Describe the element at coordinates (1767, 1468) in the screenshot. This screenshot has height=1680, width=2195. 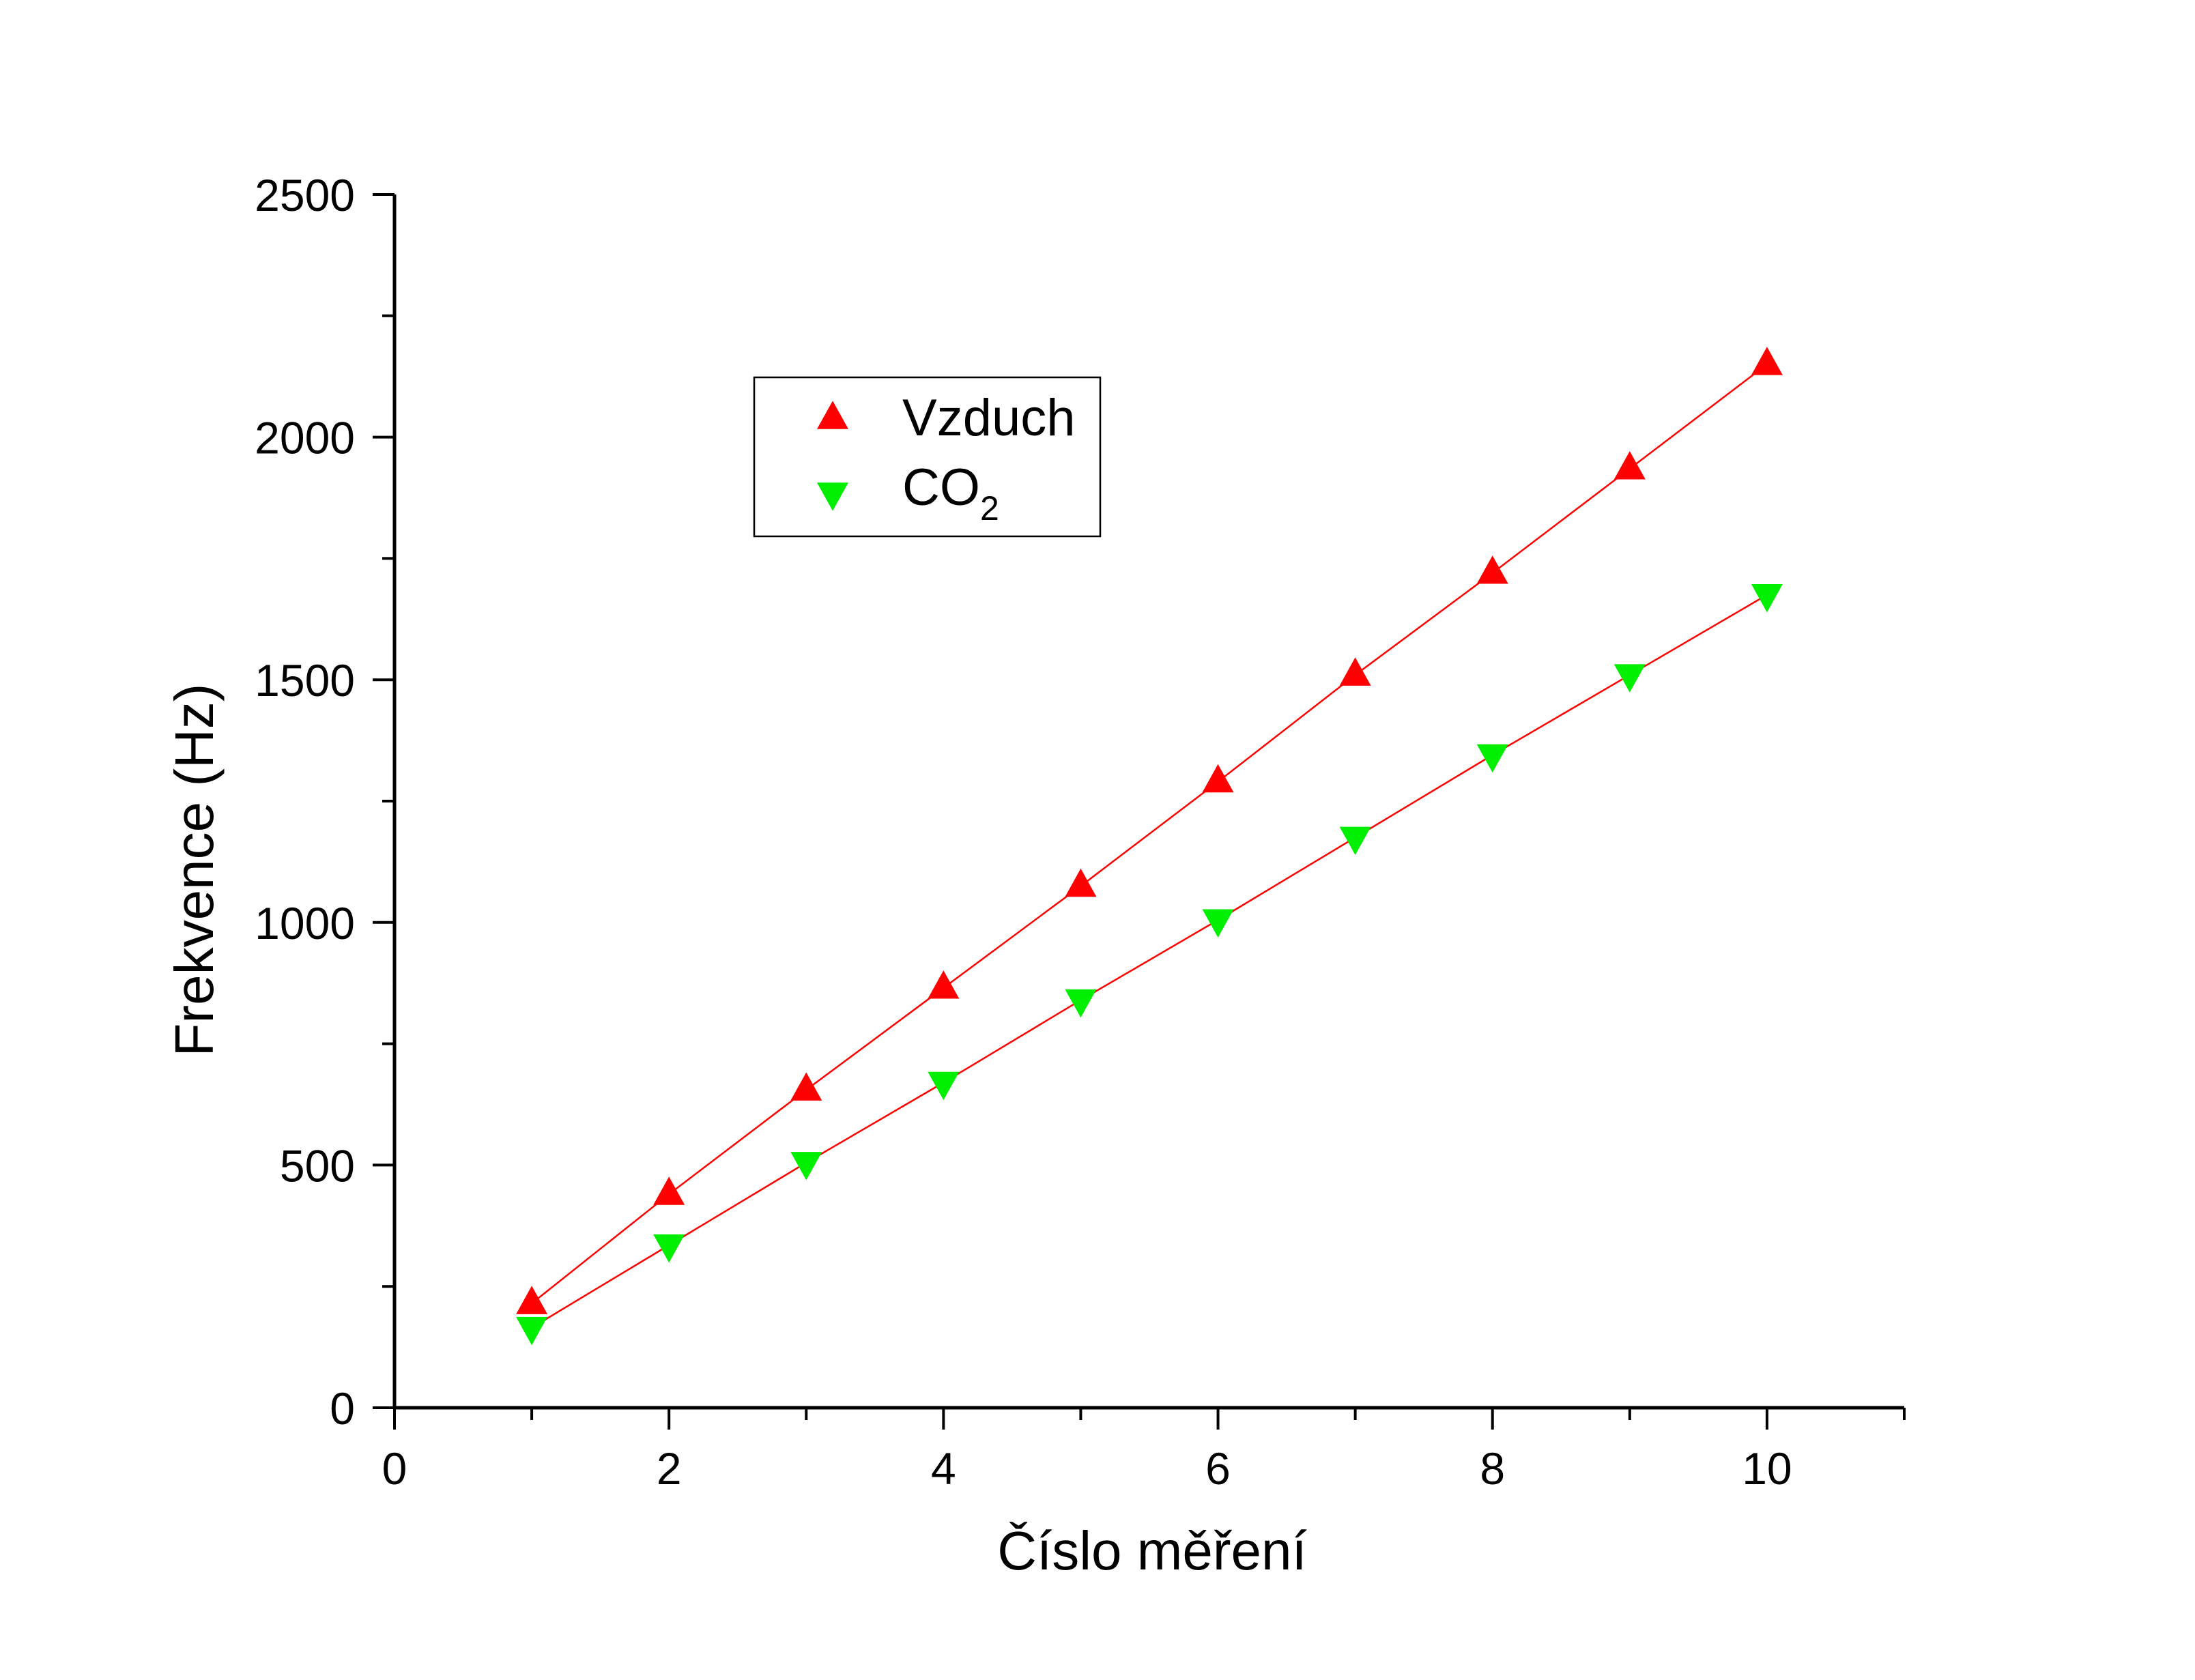
I see `x-tick-label: 10` at that location.